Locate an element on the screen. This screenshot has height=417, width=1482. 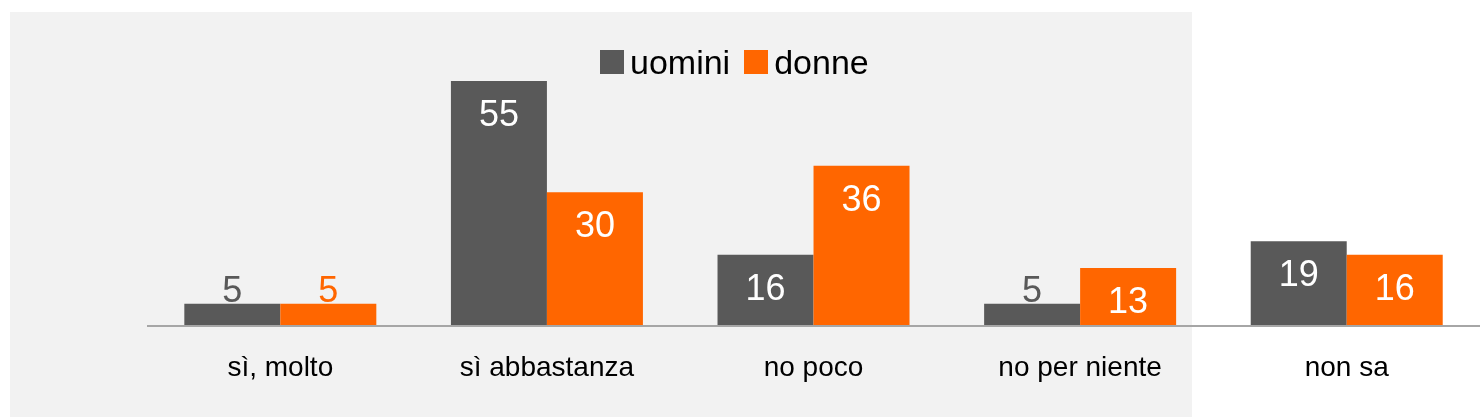
x-tick-label: no poco is located at coordinates (813, 366).